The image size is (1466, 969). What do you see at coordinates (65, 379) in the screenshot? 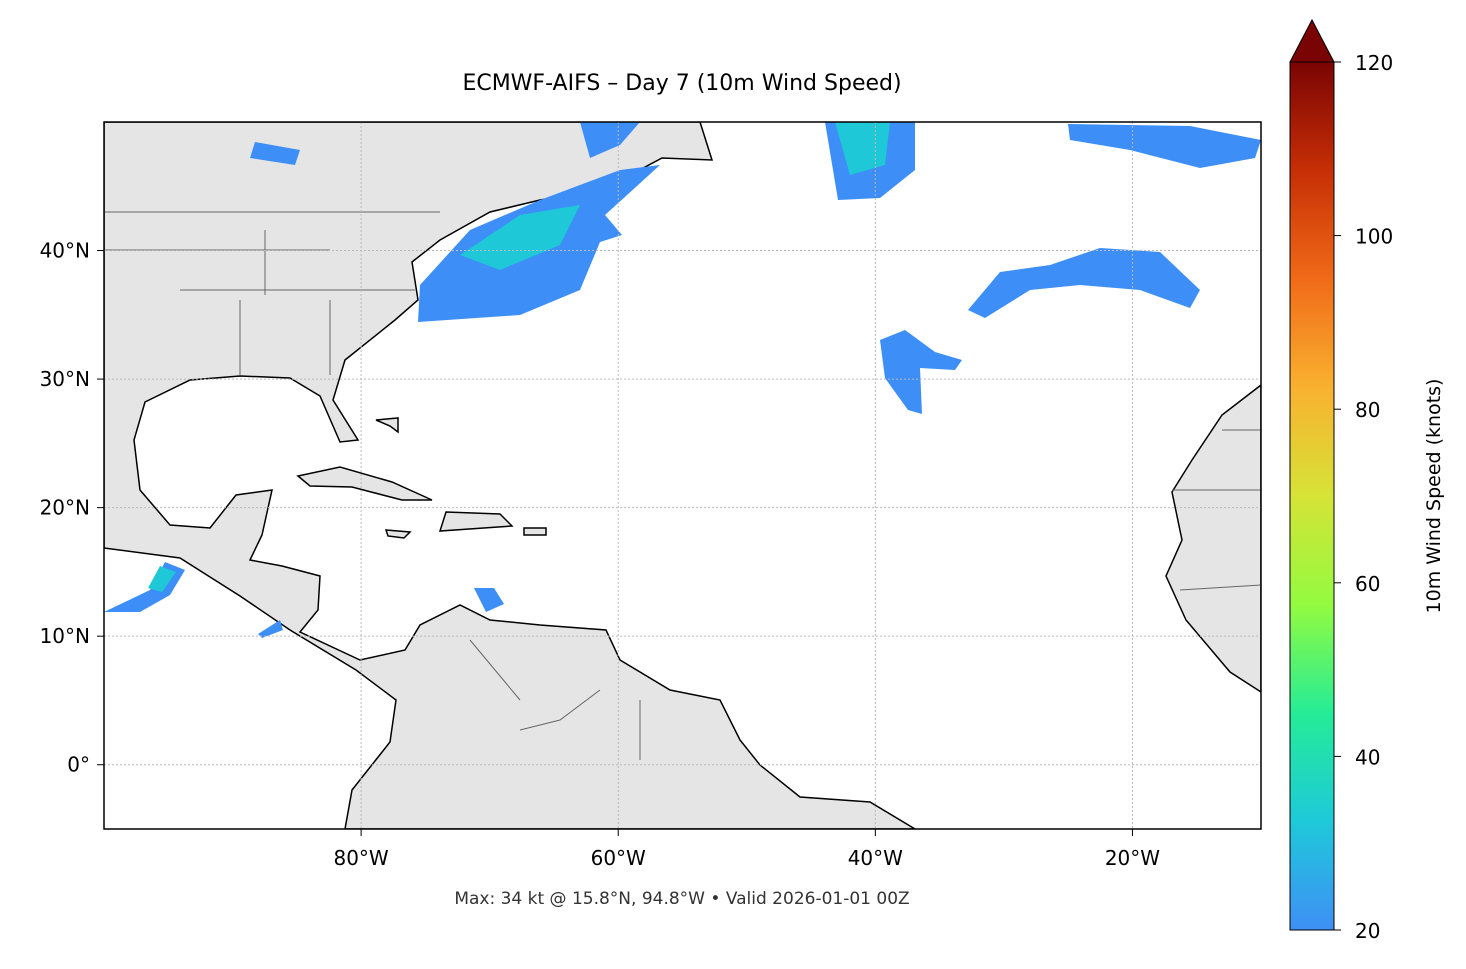
I see `y-tick-label: 30°N` at bounding box center [65, 379].